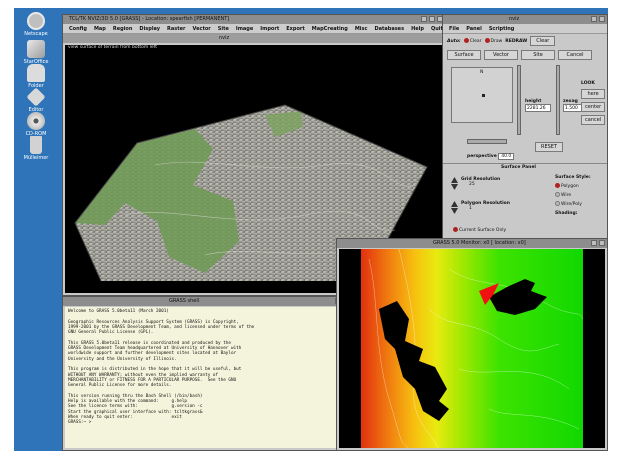 The width and height of the screenshot is (618, 465). Describe the element at coordinates (566, 195) in the screenshot. I see `style-wire-label: Wire` at that location.